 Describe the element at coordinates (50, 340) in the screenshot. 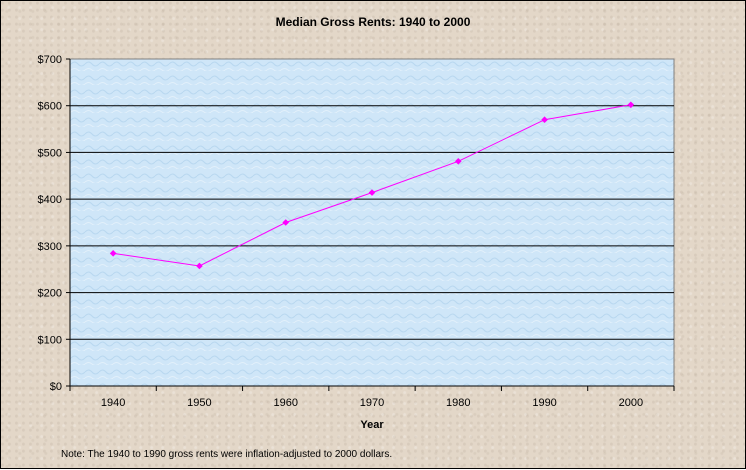

I see `y-tick-label: $100` at that location.